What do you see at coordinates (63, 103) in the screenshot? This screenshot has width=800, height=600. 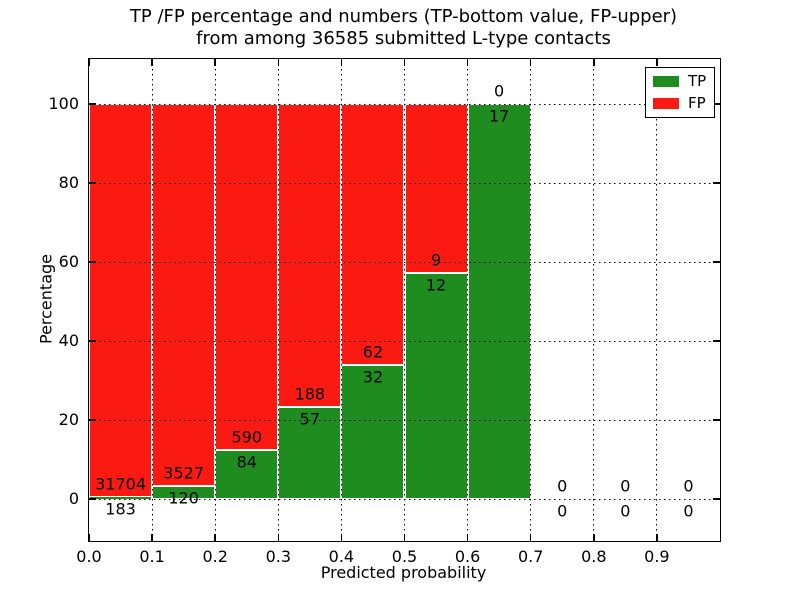 I see `y-tick-label: 100` at bounding box center [63, 103].